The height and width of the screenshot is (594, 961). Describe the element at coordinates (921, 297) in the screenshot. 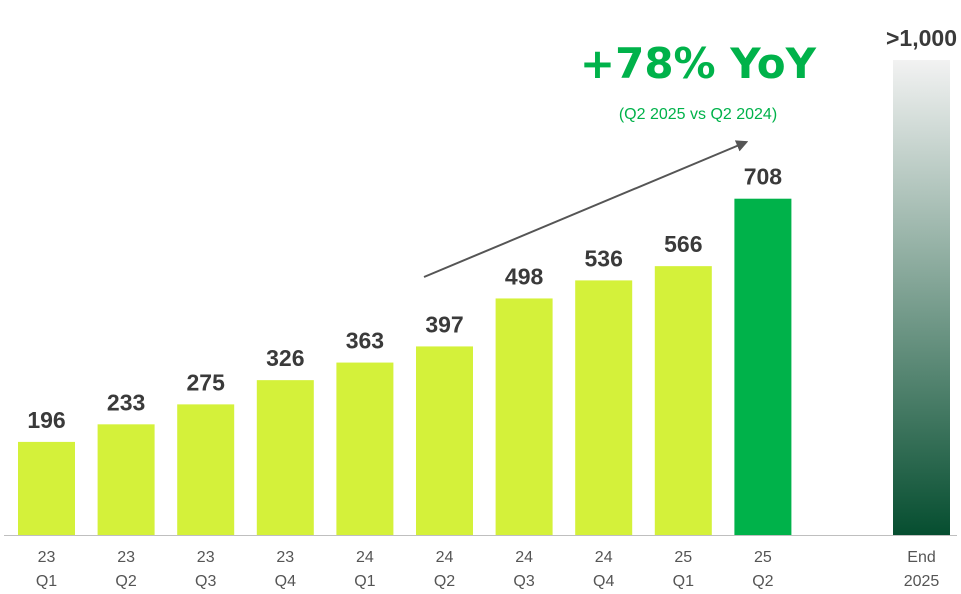

I see `bar-end-2025` at that location.